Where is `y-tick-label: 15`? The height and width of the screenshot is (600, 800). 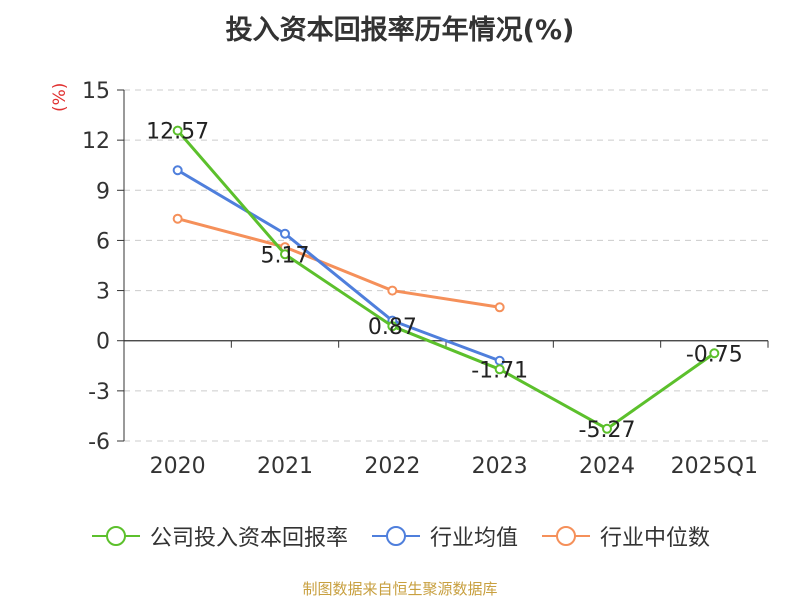 y-tick-label: 15 is located at coordinates (96, 91).